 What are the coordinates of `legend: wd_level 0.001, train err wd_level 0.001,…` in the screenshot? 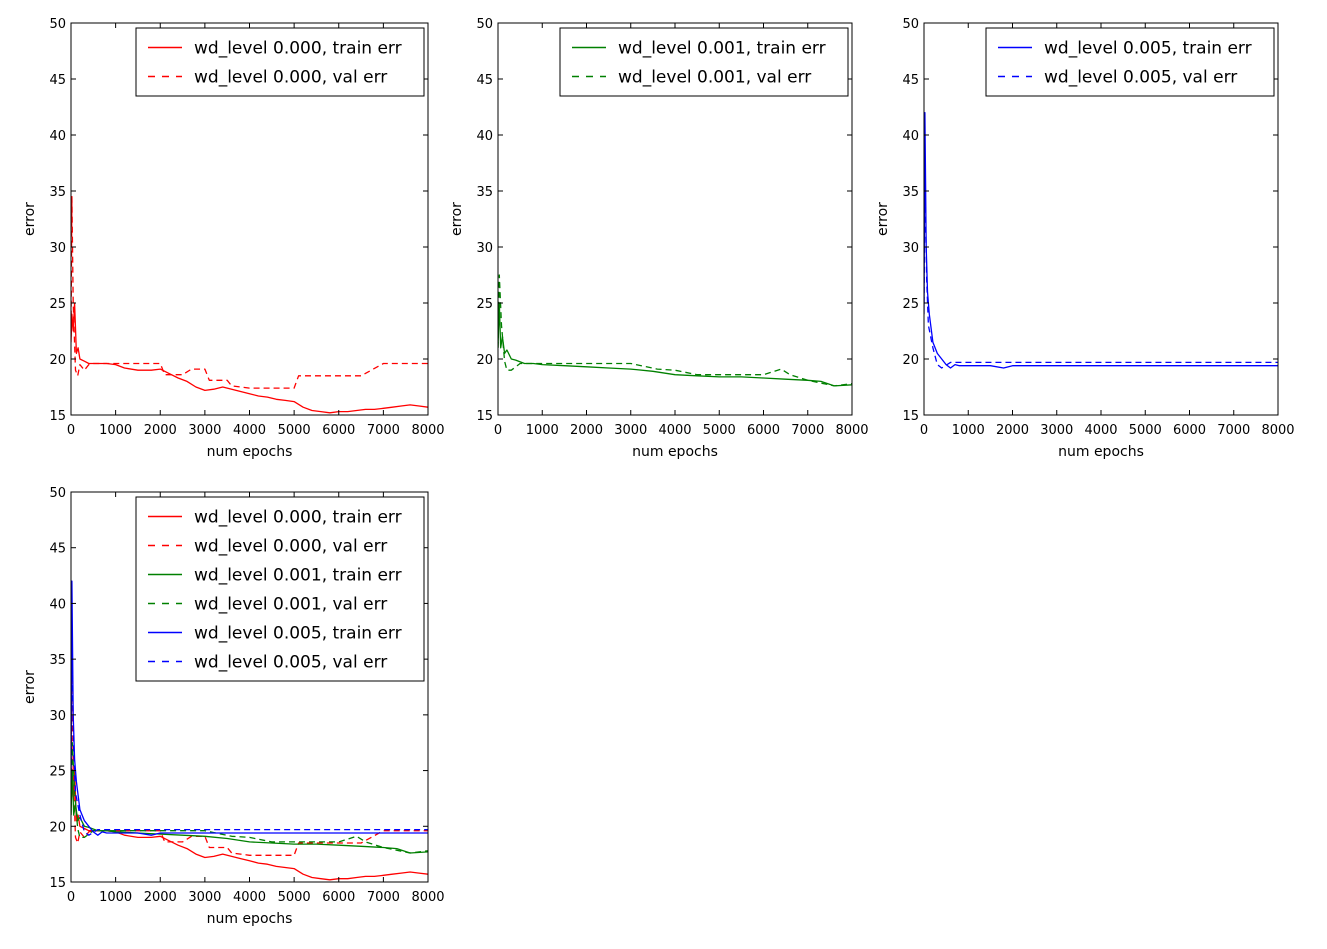 It's located at (704, 62).